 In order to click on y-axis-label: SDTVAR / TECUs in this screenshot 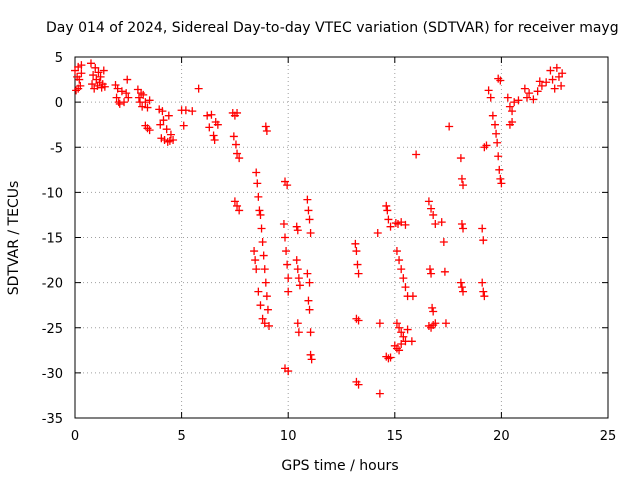, I will do `click(14, 238)`.